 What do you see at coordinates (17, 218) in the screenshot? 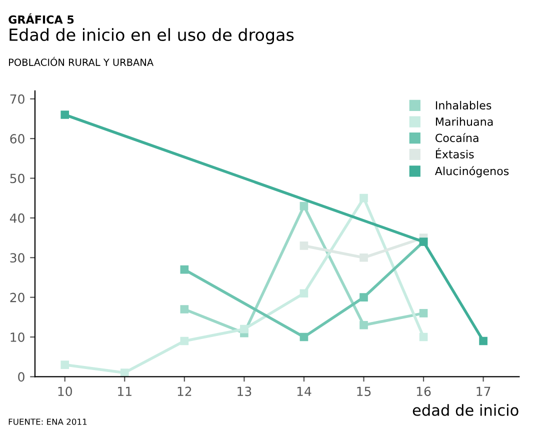
I see `y-tick-label: 40` at bounding box center [17, 218].